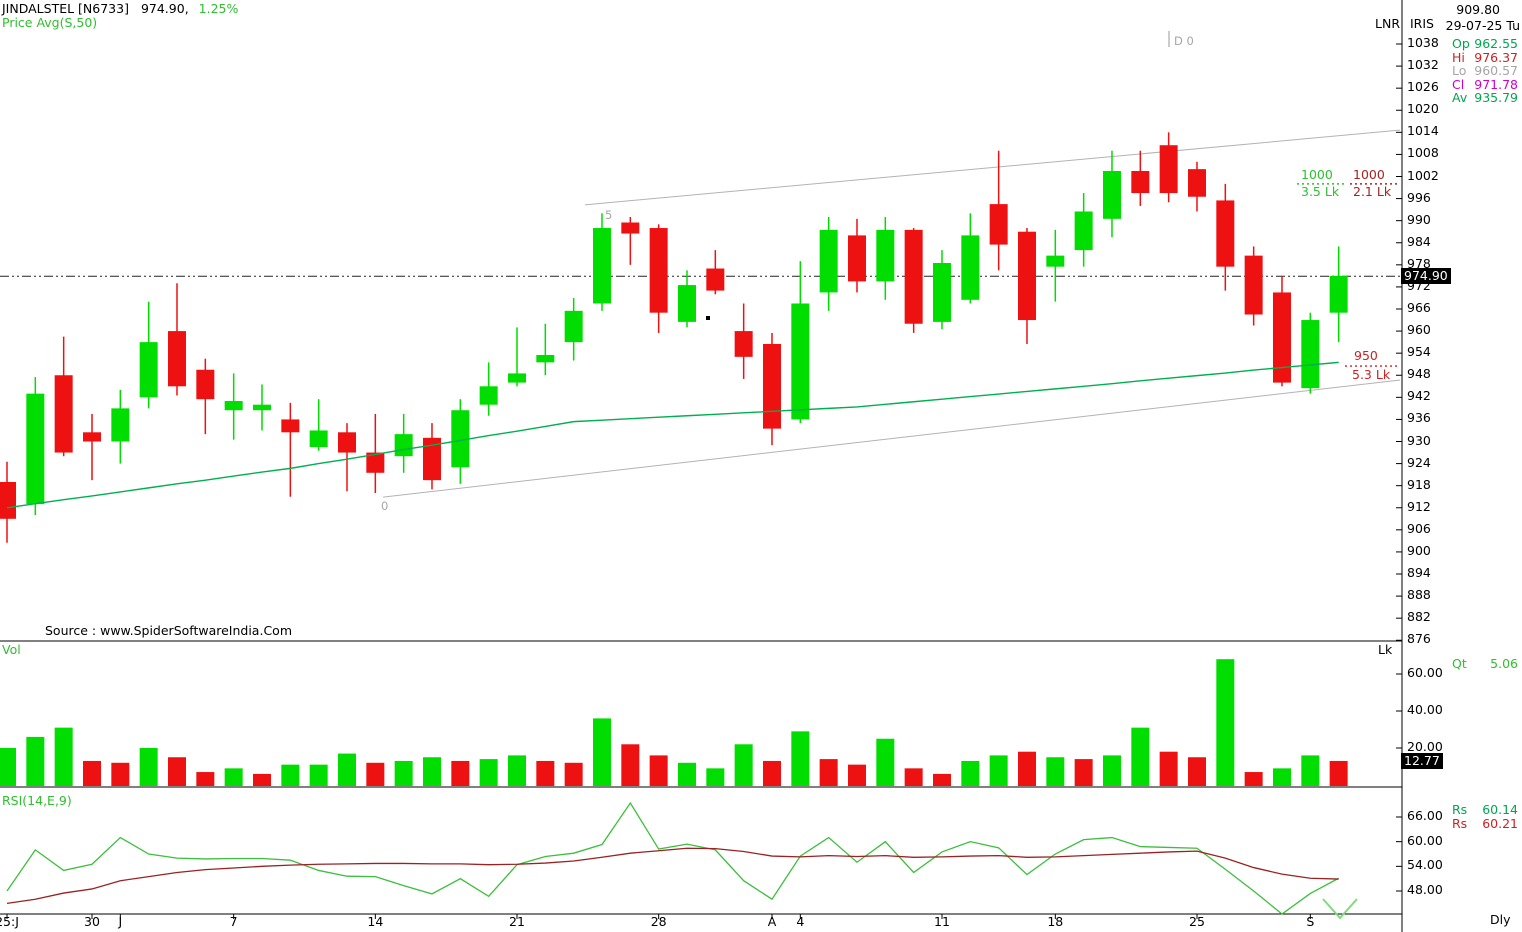 Image resolution: width=1522 pixels, height=932 pixels. Describe the element at coordinates (385, 506) in the screenshot. I see `channel-bottom-label: 0` at that location.